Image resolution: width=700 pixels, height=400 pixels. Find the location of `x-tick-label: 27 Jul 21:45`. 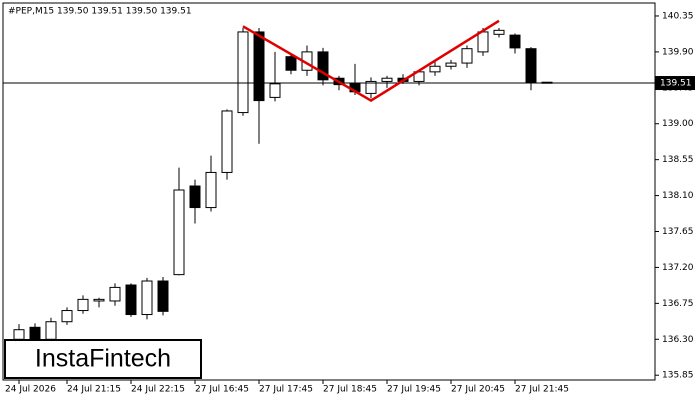

x-tick-label: 27 Jul 21:45 is located at coordinates (542, 390).